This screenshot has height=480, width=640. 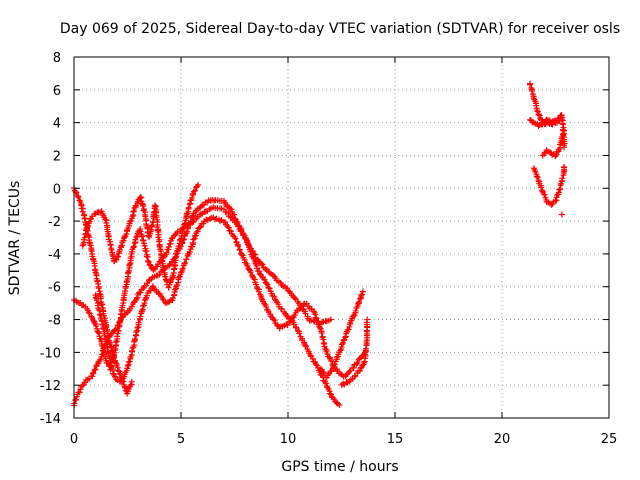 I want to click on y-tick-label: 0, so click(x=57, y=189).